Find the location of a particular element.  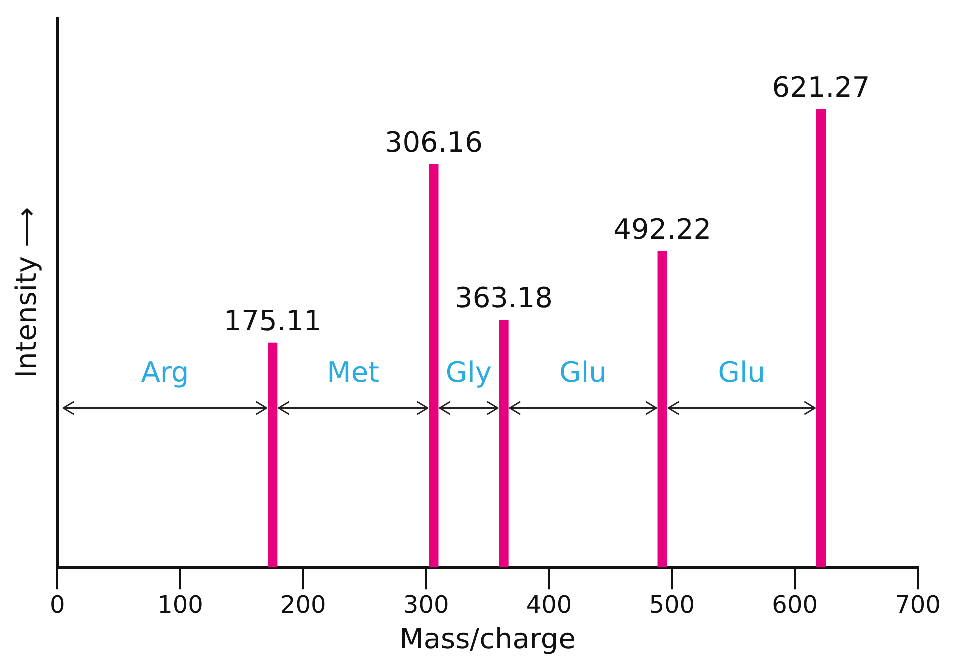

annotation: 175.11 is located at coordinates (273, 321).